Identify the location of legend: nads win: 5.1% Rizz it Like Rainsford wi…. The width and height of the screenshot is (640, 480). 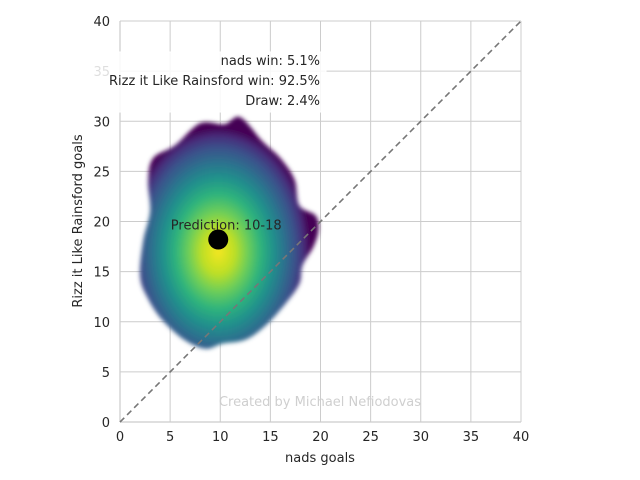
(207, 82).